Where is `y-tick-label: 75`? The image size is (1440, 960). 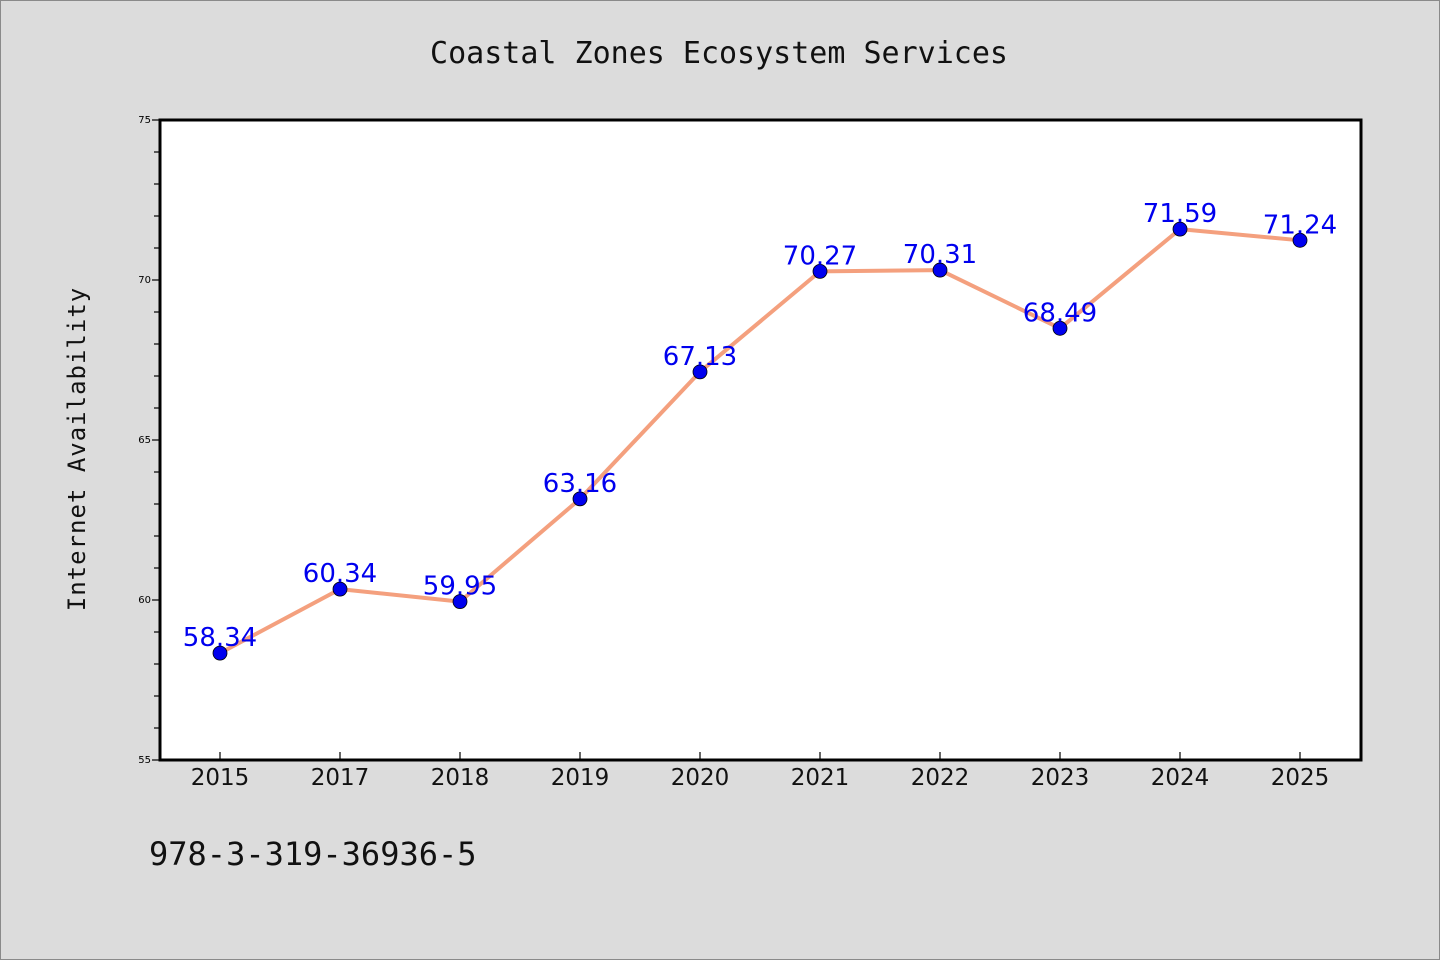 y-tick-label: 75 is located at coordinates (144, 120).